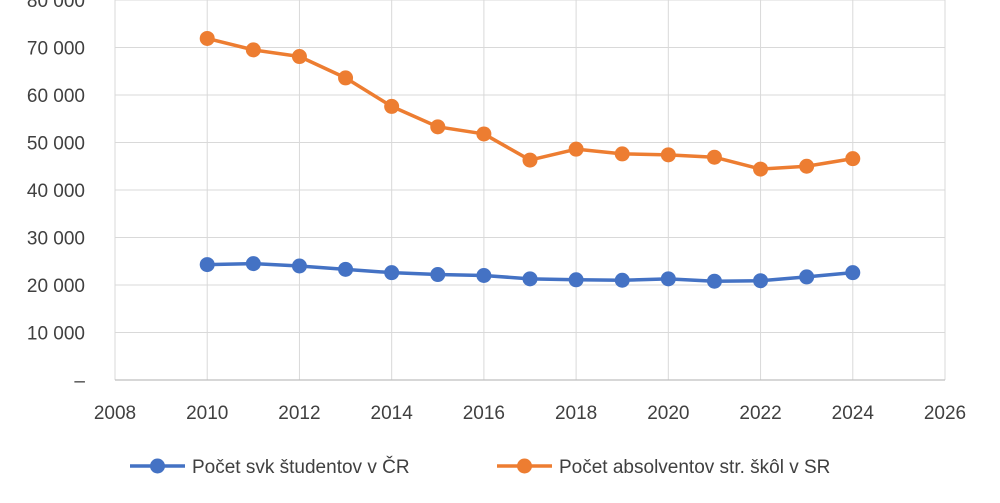 This screenshot has height=503, width=1000. What do you see at coordinates (668, 413) in the screenshot?
I see `x-tick-label: 2020` at bounding box center [668, 413].